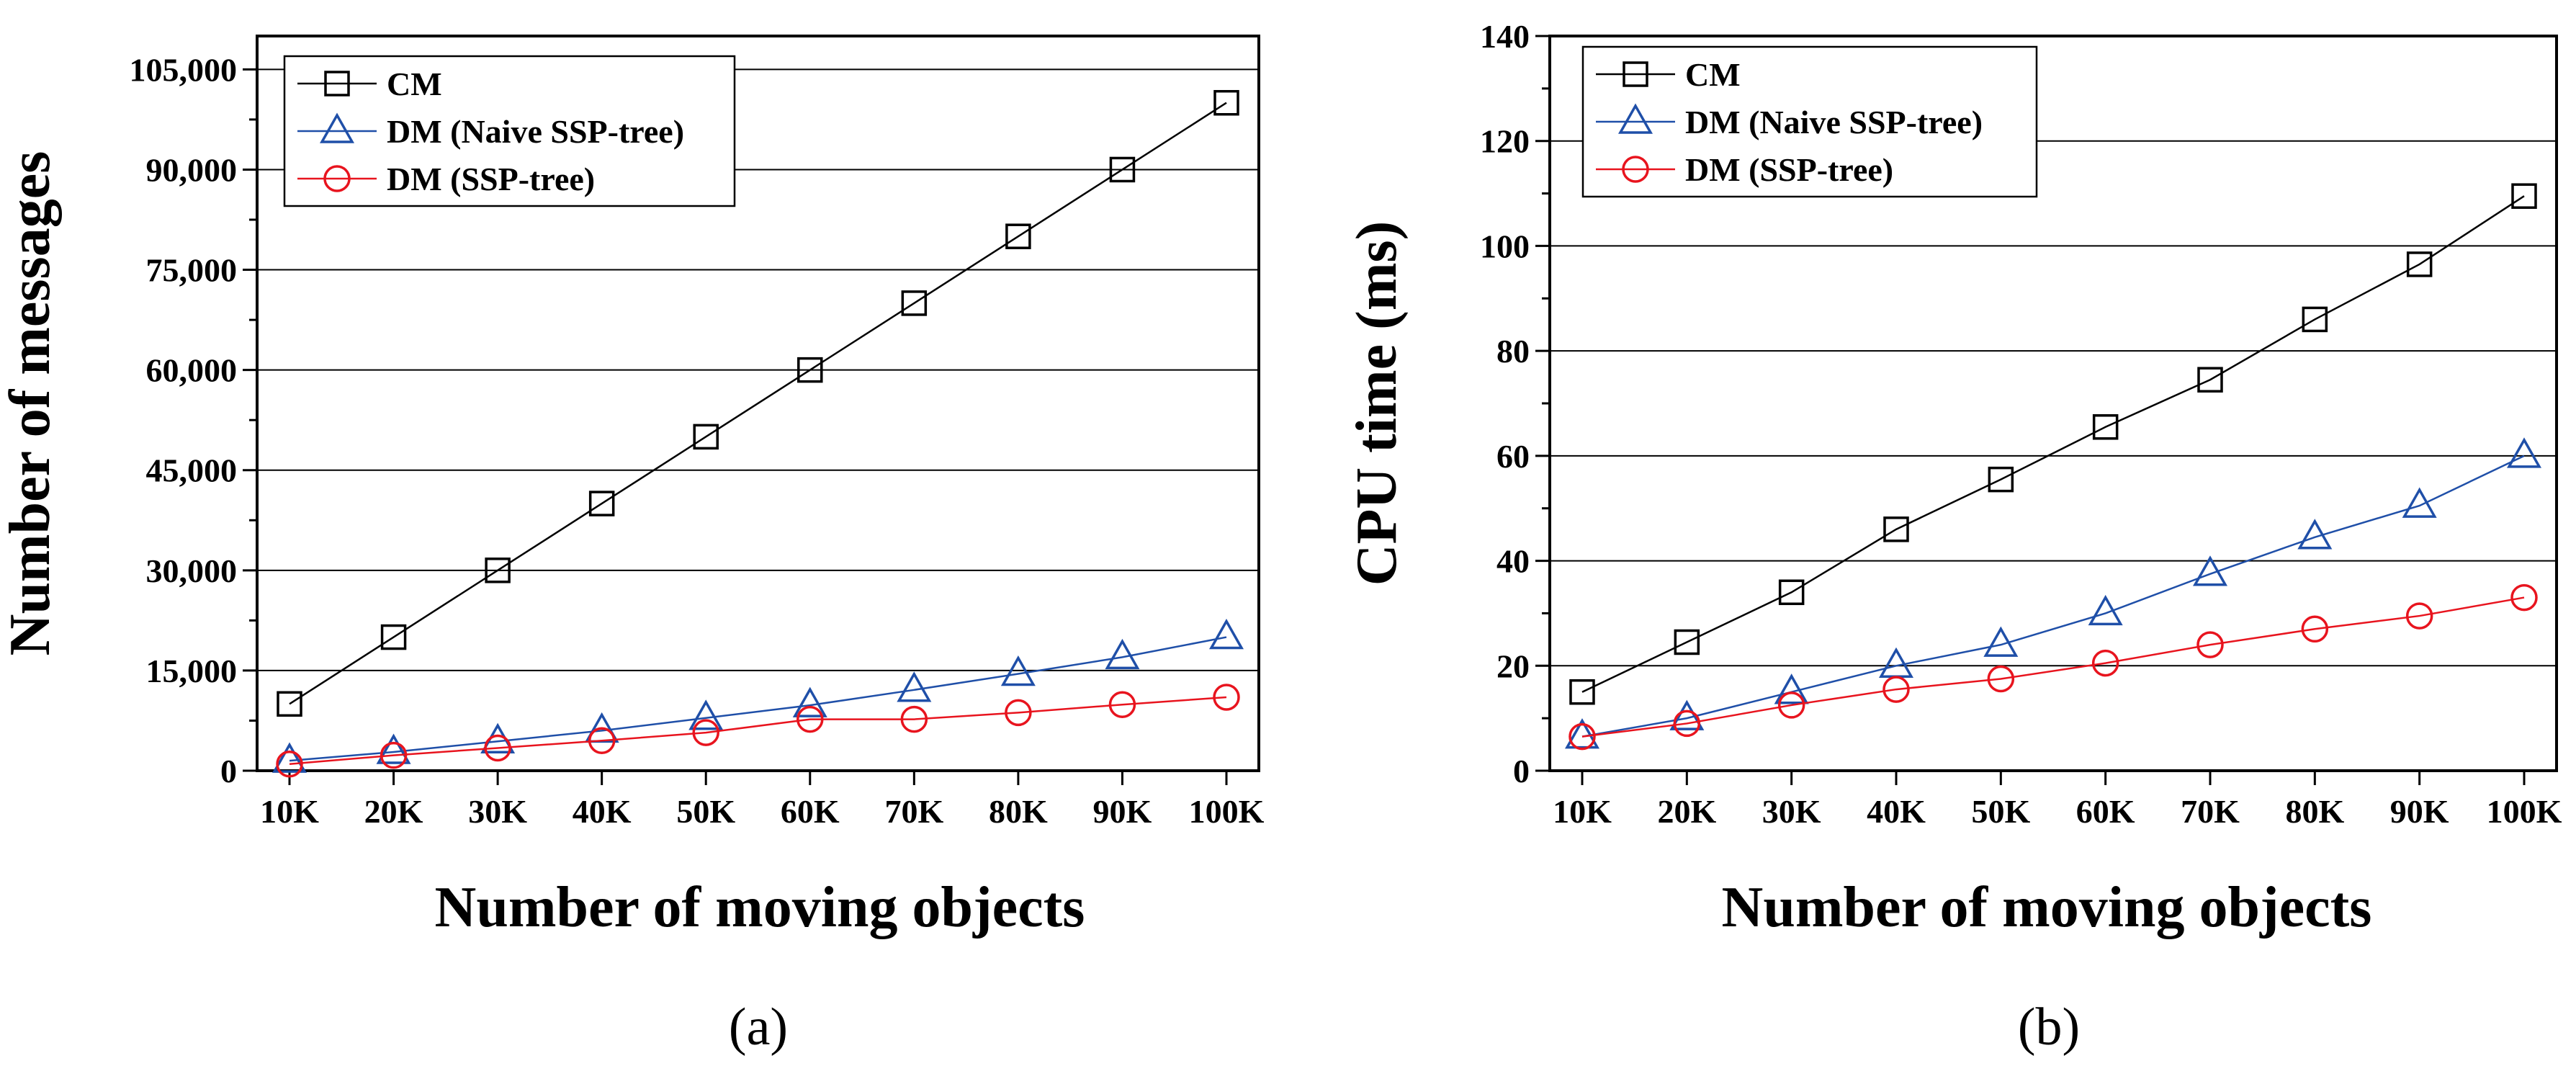 This screenshot has height=1079, width=2576. I want to click on x-tick-label: 60K, so click(810, 811).